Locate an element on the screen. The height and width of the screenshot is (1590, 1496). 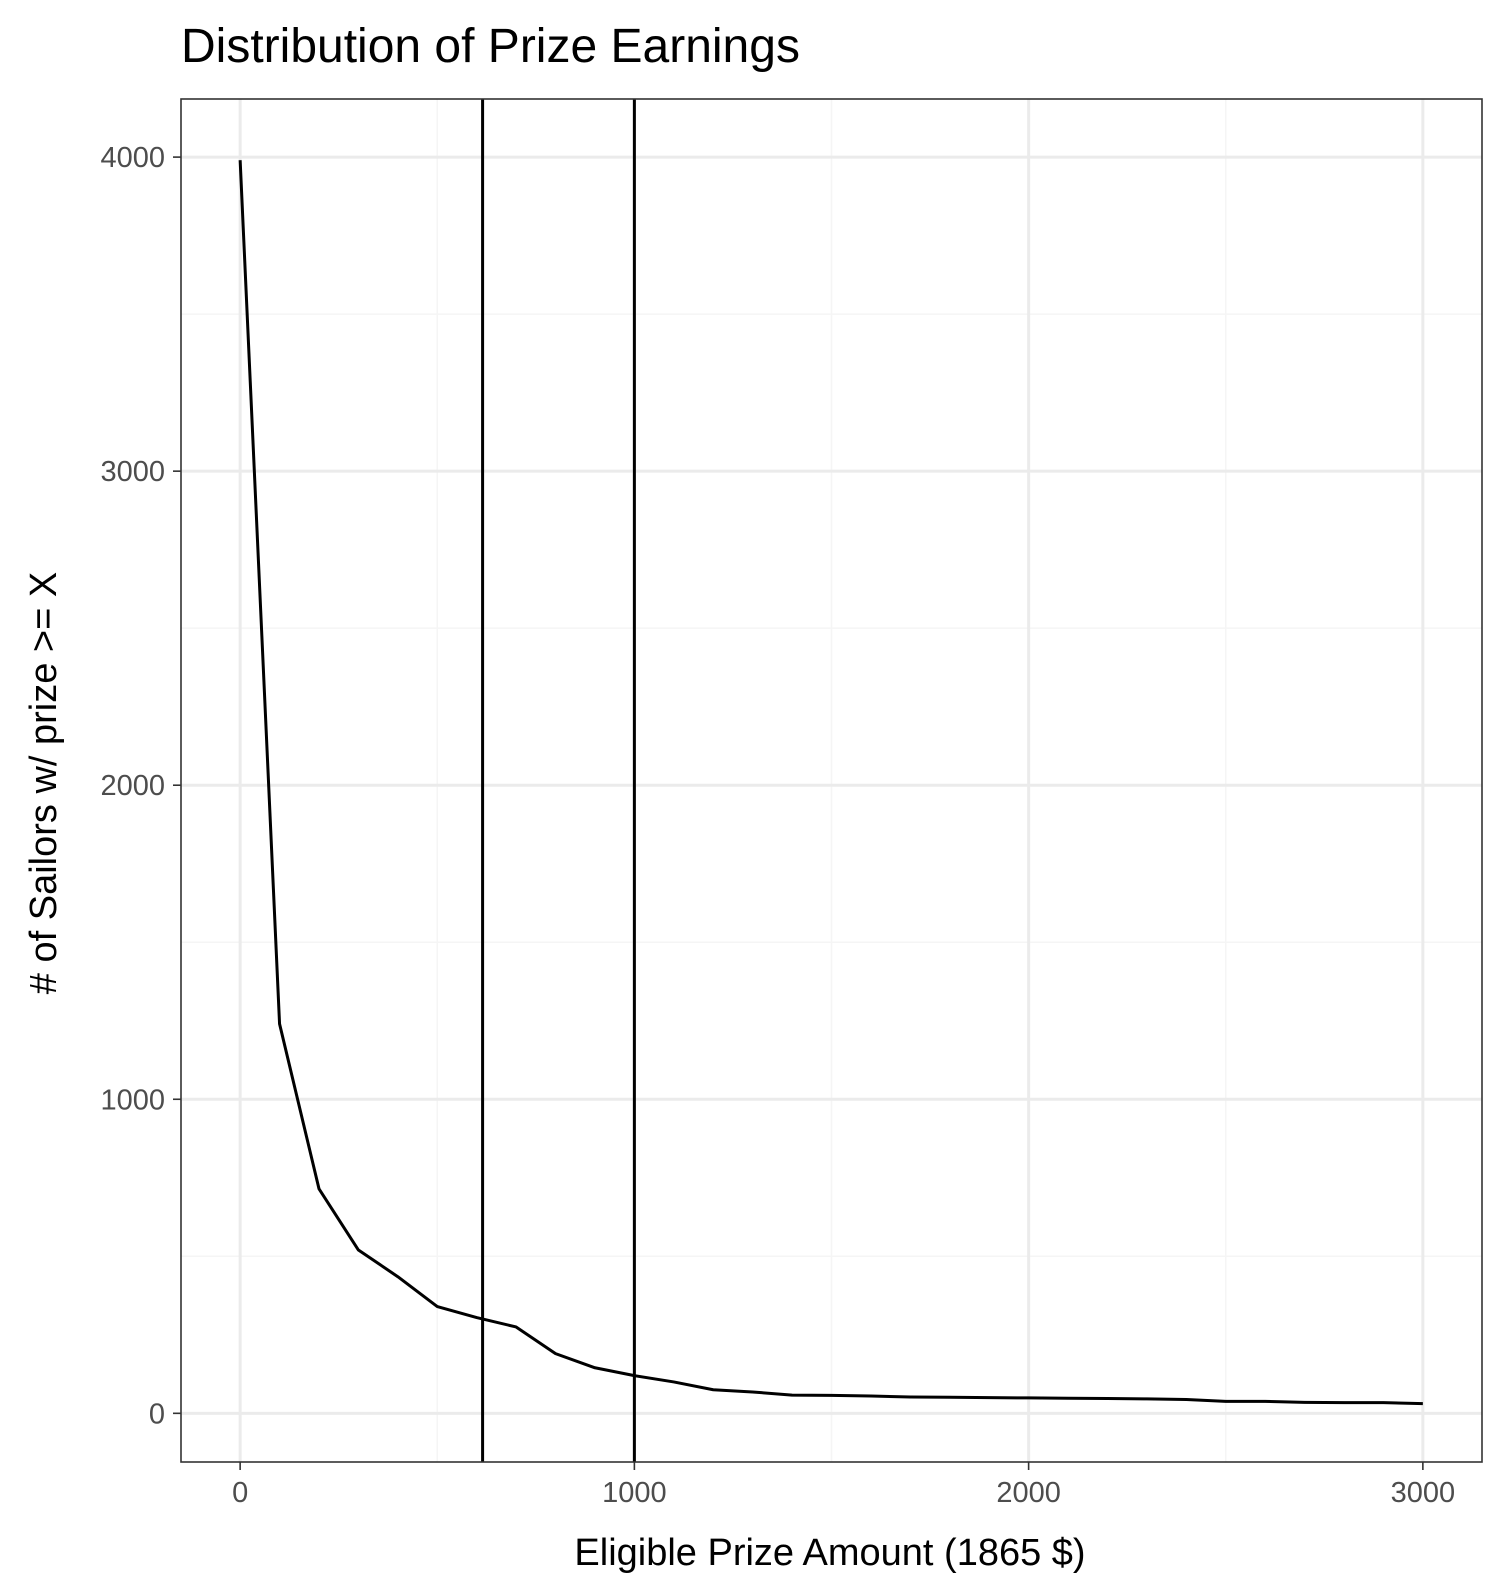
y-axis: 0 1000 2000 3000 4000 is located at coordinates (140, 786).